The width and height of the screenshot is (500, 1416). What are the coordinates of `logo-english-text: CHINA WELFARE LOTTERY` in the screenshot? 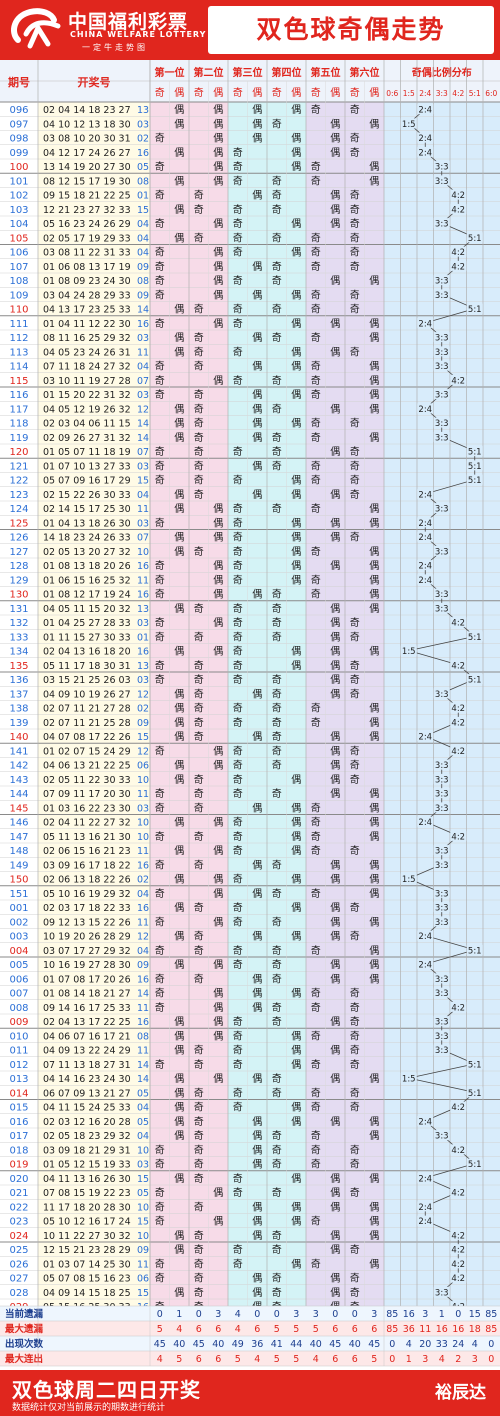 It's located at (138, 34).